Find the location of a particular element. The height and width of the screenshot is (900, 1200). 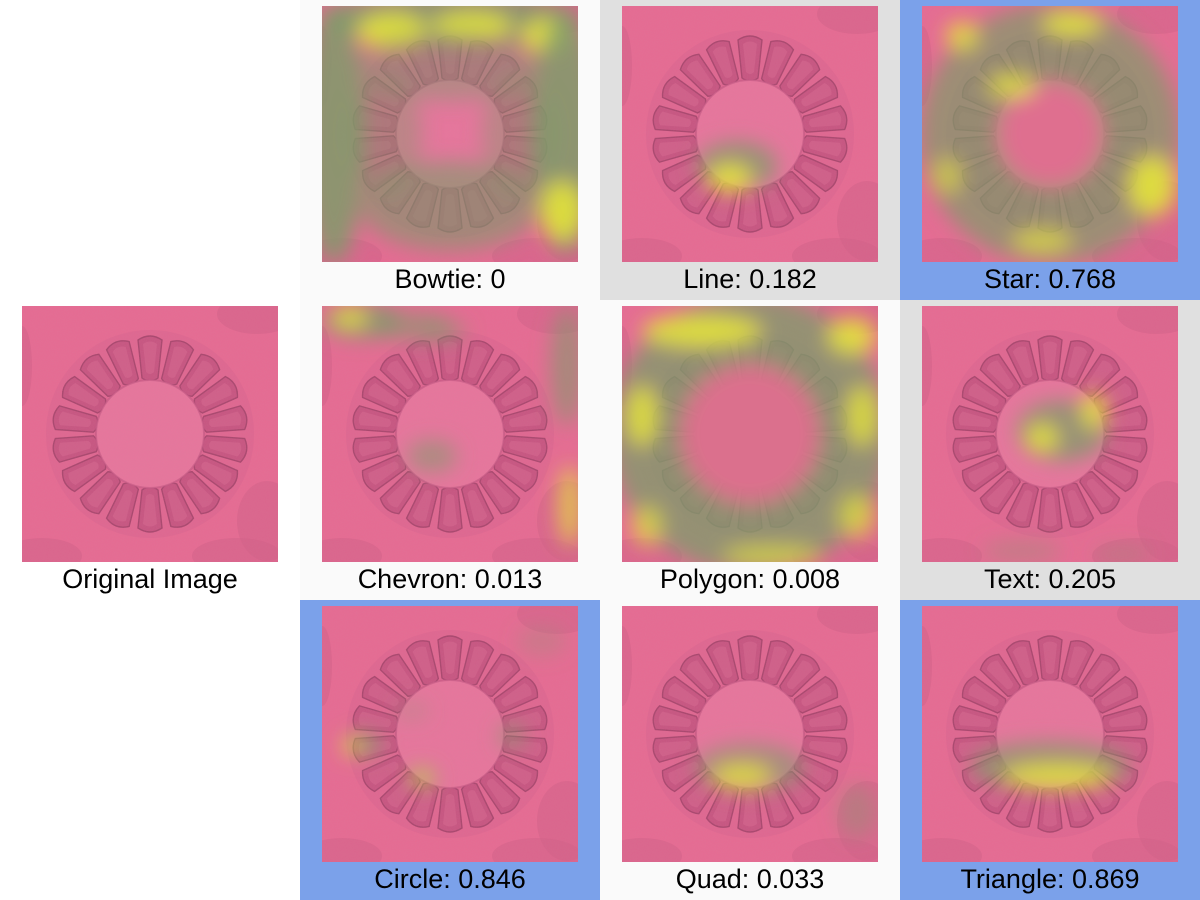

caption: Quad: 0.033 is located at coordinates (750, 879).